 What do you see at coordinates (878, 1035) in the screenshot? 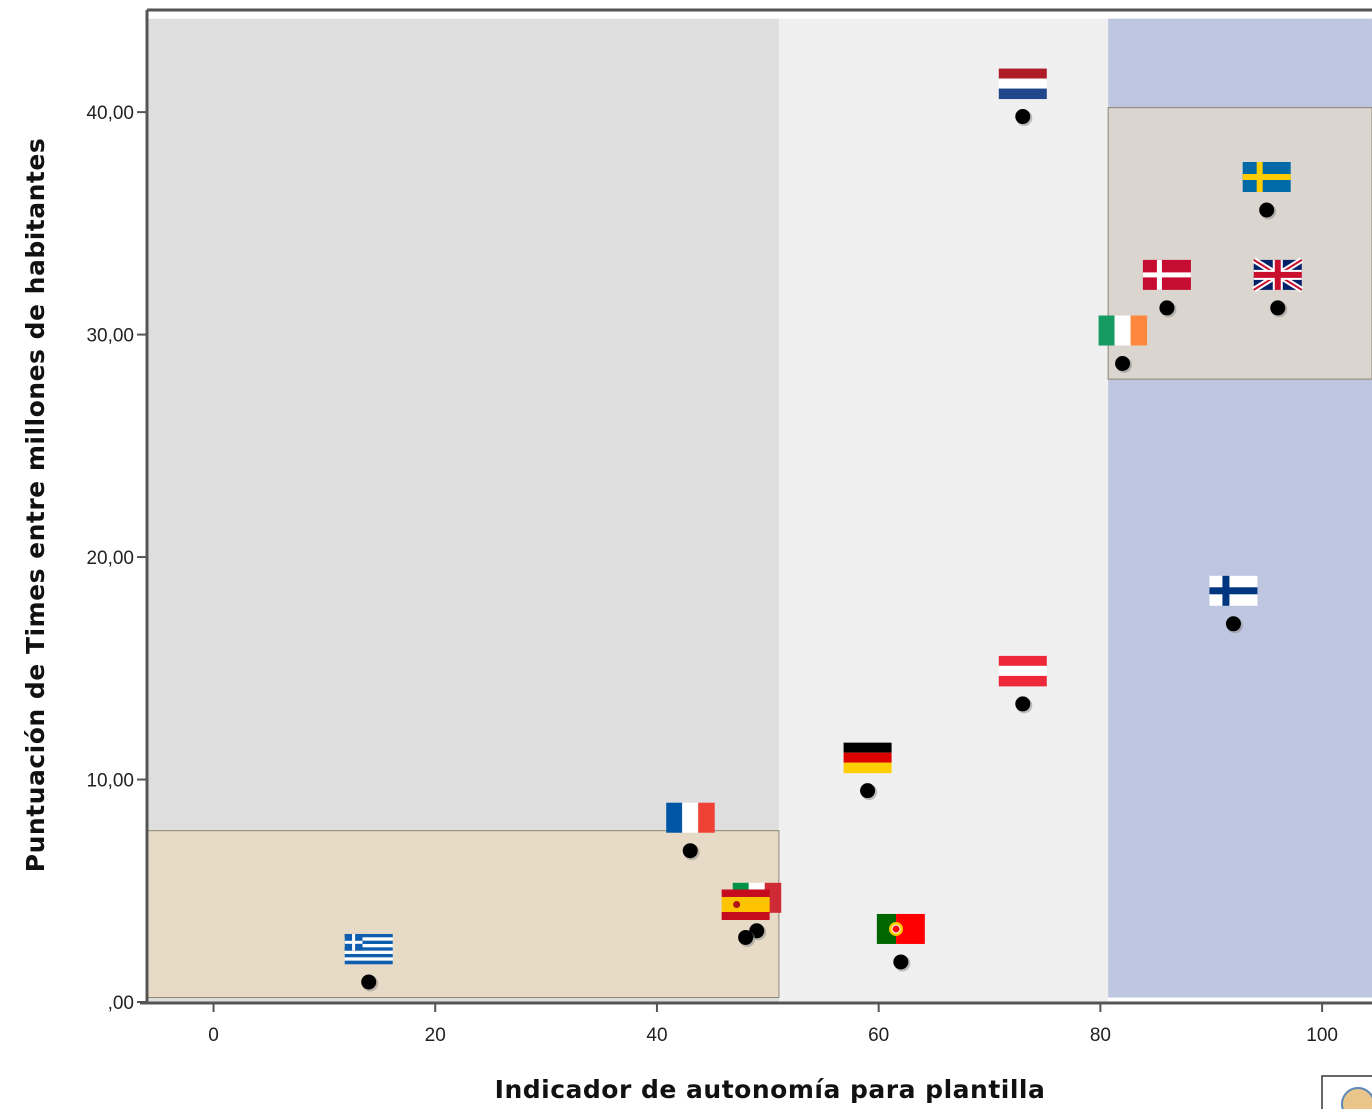
I see `x-tick-label: 60` at bounding box center [878, 1035].